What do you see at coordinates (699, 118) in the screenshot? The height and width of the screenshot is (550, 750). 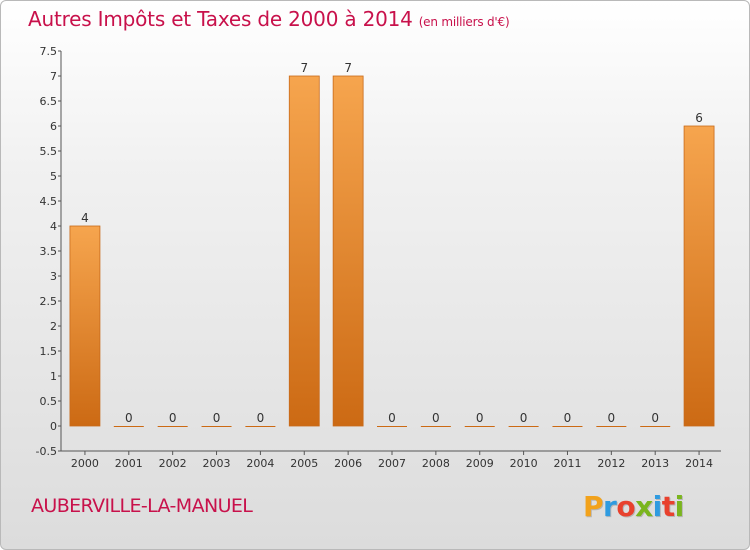 I see `bar-value-label: 6` at bounding box center [699, 118].